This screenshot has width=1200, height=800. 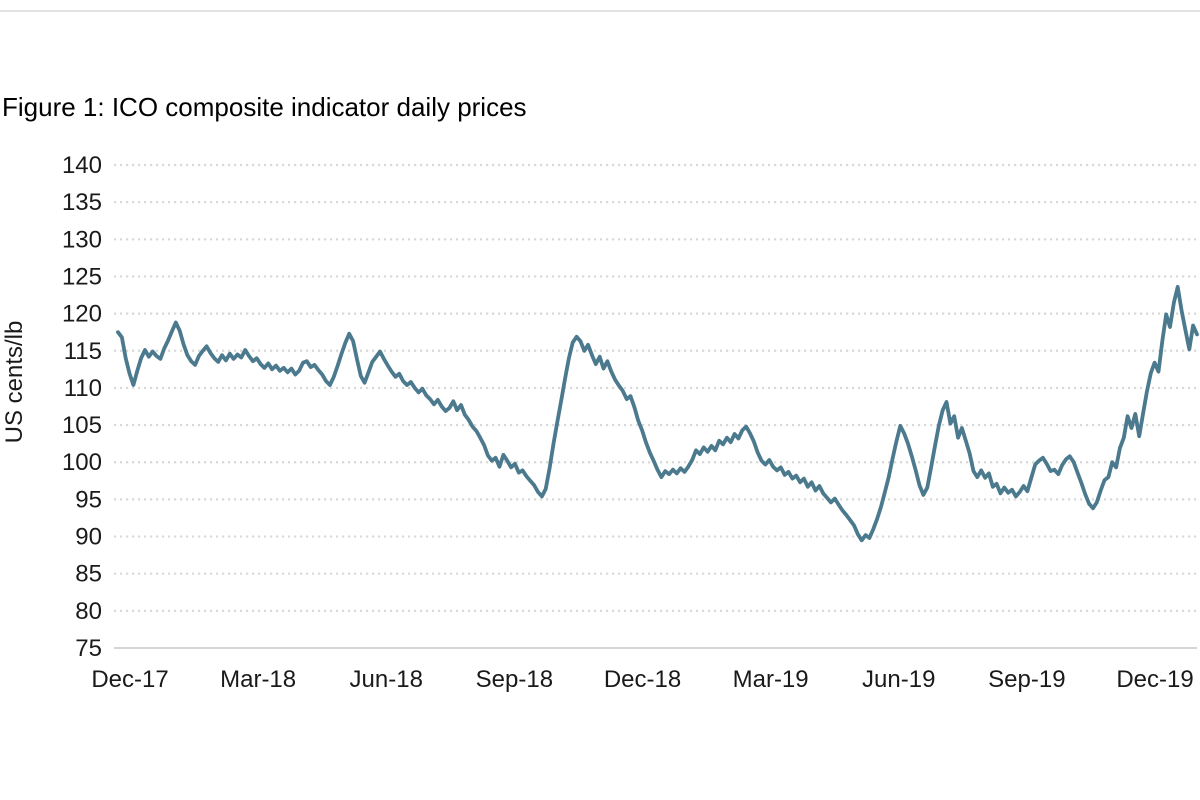 What do you see at coordinates (82, 165) in the screenshot?
I see `y-tick-label-140: 140` at bounding box center [82, 165].